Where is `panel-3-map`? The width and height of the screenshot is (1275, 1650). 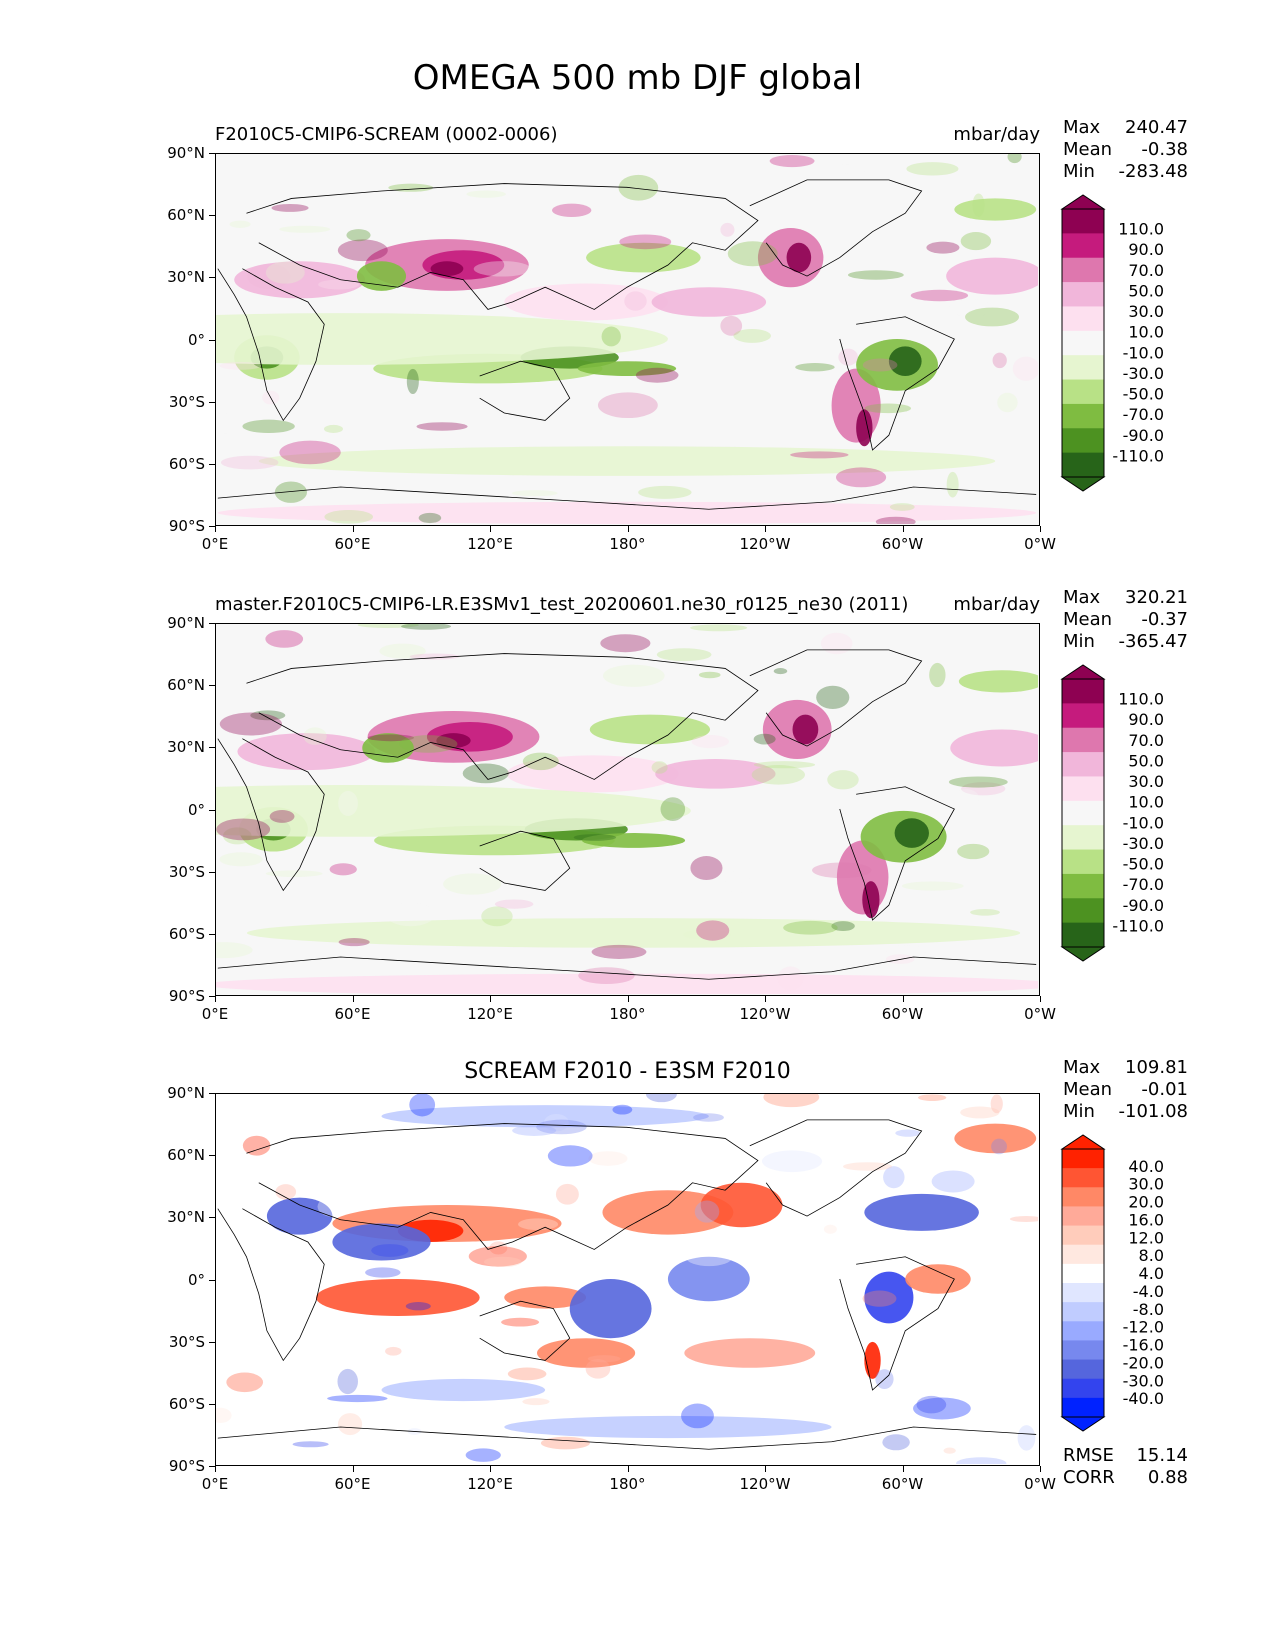 panel-3-map is located at coordinates (627, 1279).